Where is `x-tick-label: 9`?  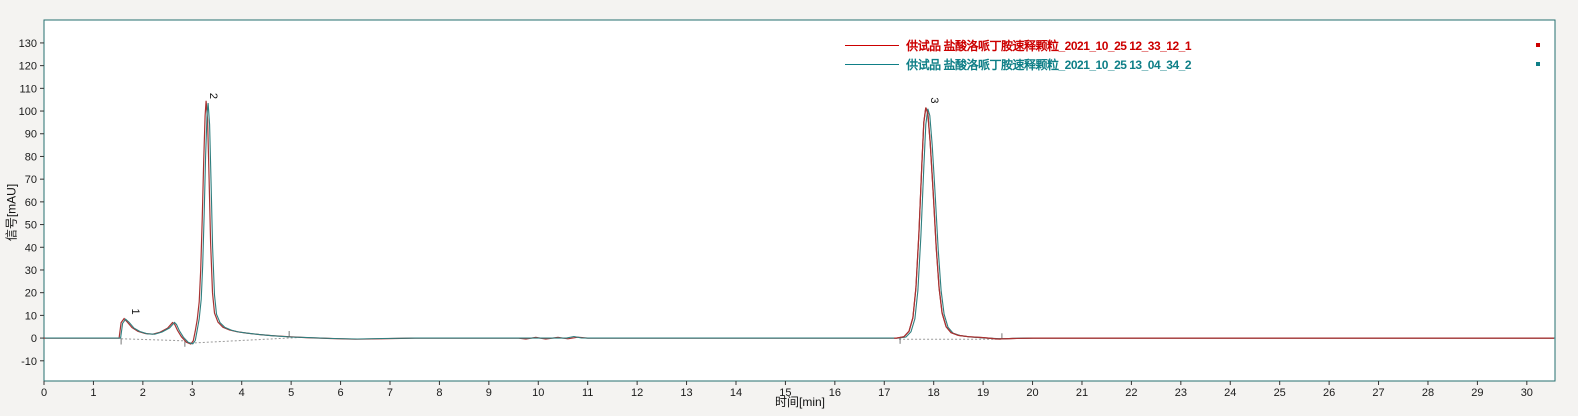 x-tick-label: 9 is located at coordinates (489, 393).